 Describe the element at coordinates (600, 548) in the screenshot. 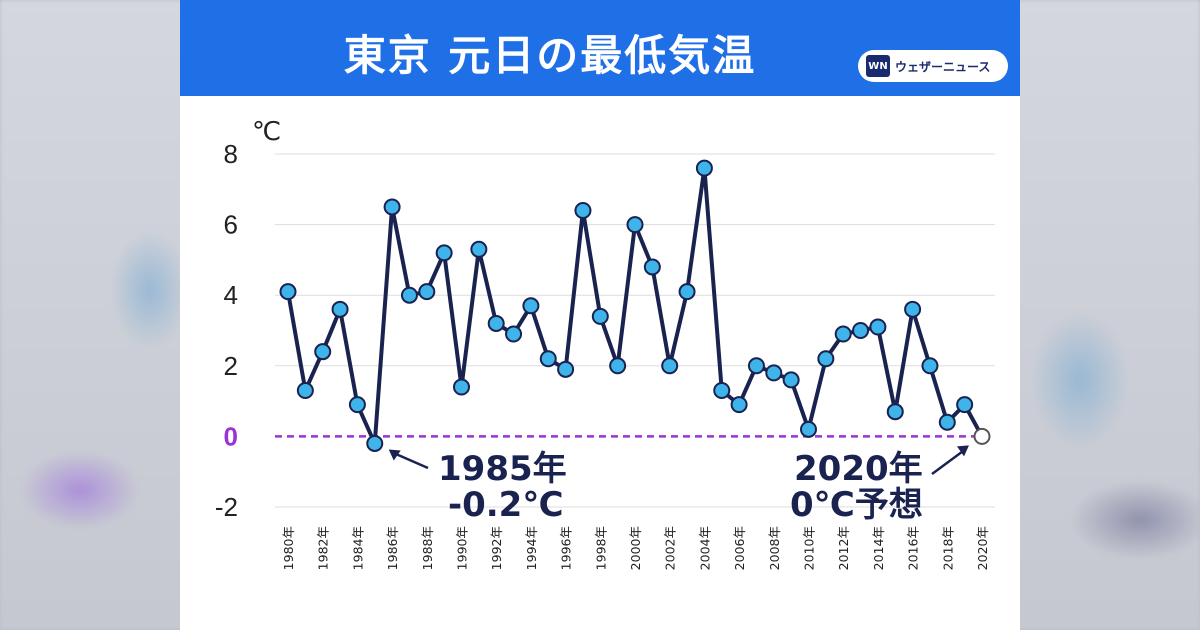

I see `x-tick-label: 1998年` at that location.